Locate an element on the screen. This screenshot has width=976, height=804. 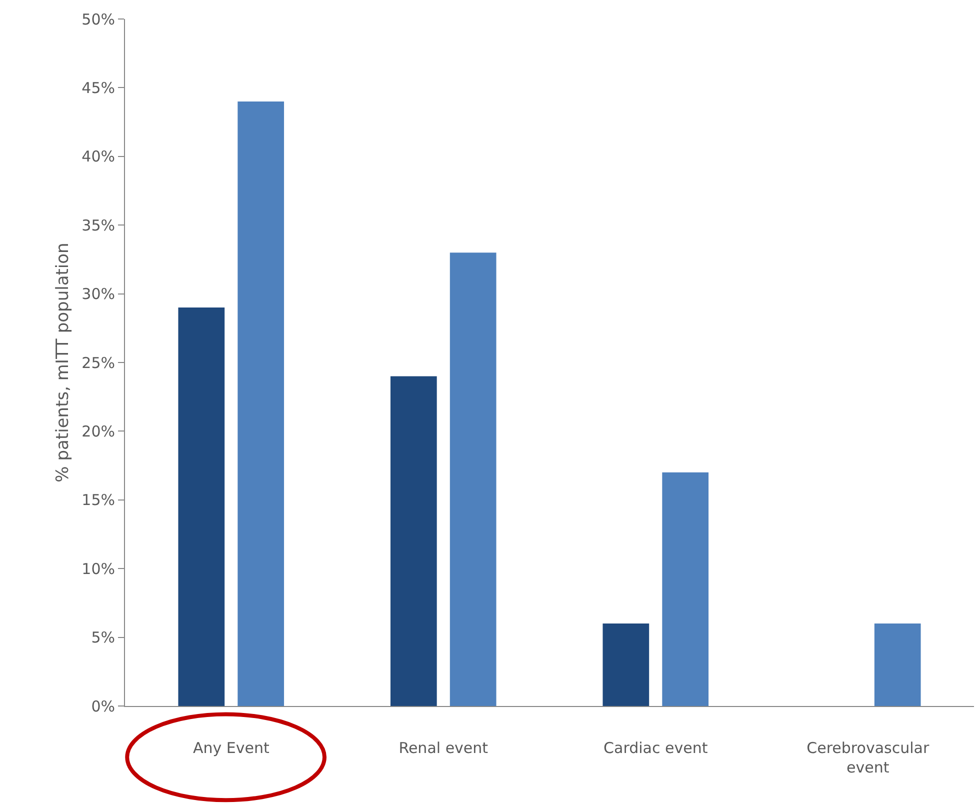
x-tick-label: Renal event is located at coordinates (443, 748).